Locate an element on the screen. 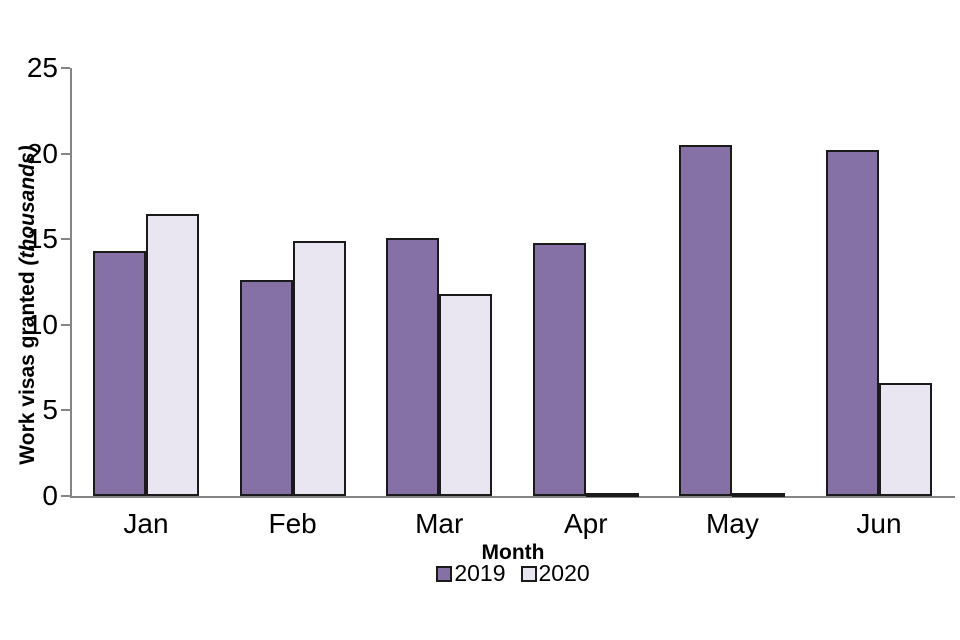  legend-item-2019: 2019 is located at coordinates (471, 573).